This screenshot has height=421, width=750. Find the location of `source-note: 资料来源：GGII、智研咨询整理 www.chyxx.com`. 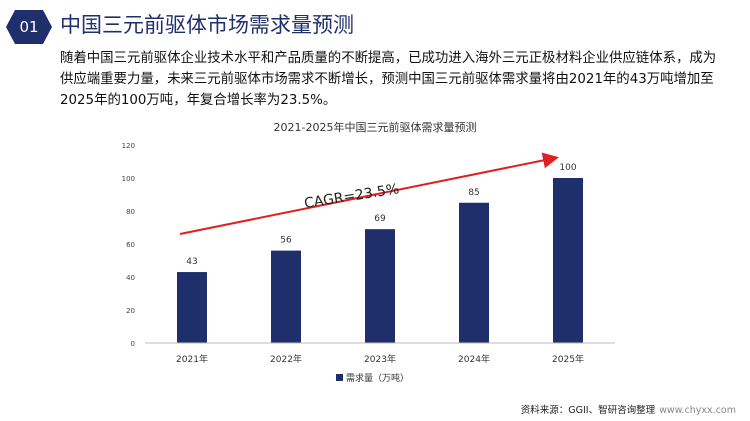

source-note: 资料来源：GGII、智研咨询整理 www.chyxx.com is located at coordinates (628, 409).